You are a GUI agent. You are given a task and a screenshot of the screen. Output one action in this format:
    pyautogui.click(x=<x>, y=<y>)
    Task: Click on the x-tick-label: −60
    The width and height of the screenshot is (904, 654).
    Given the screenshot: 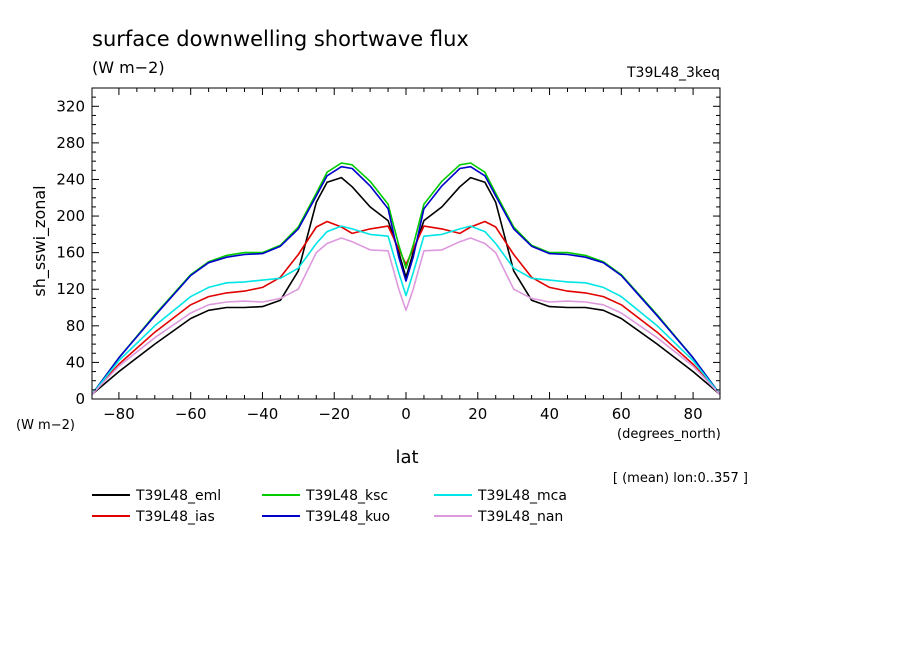 What is the action you would take?
    pyautogui.click(x=191, y=414)
    